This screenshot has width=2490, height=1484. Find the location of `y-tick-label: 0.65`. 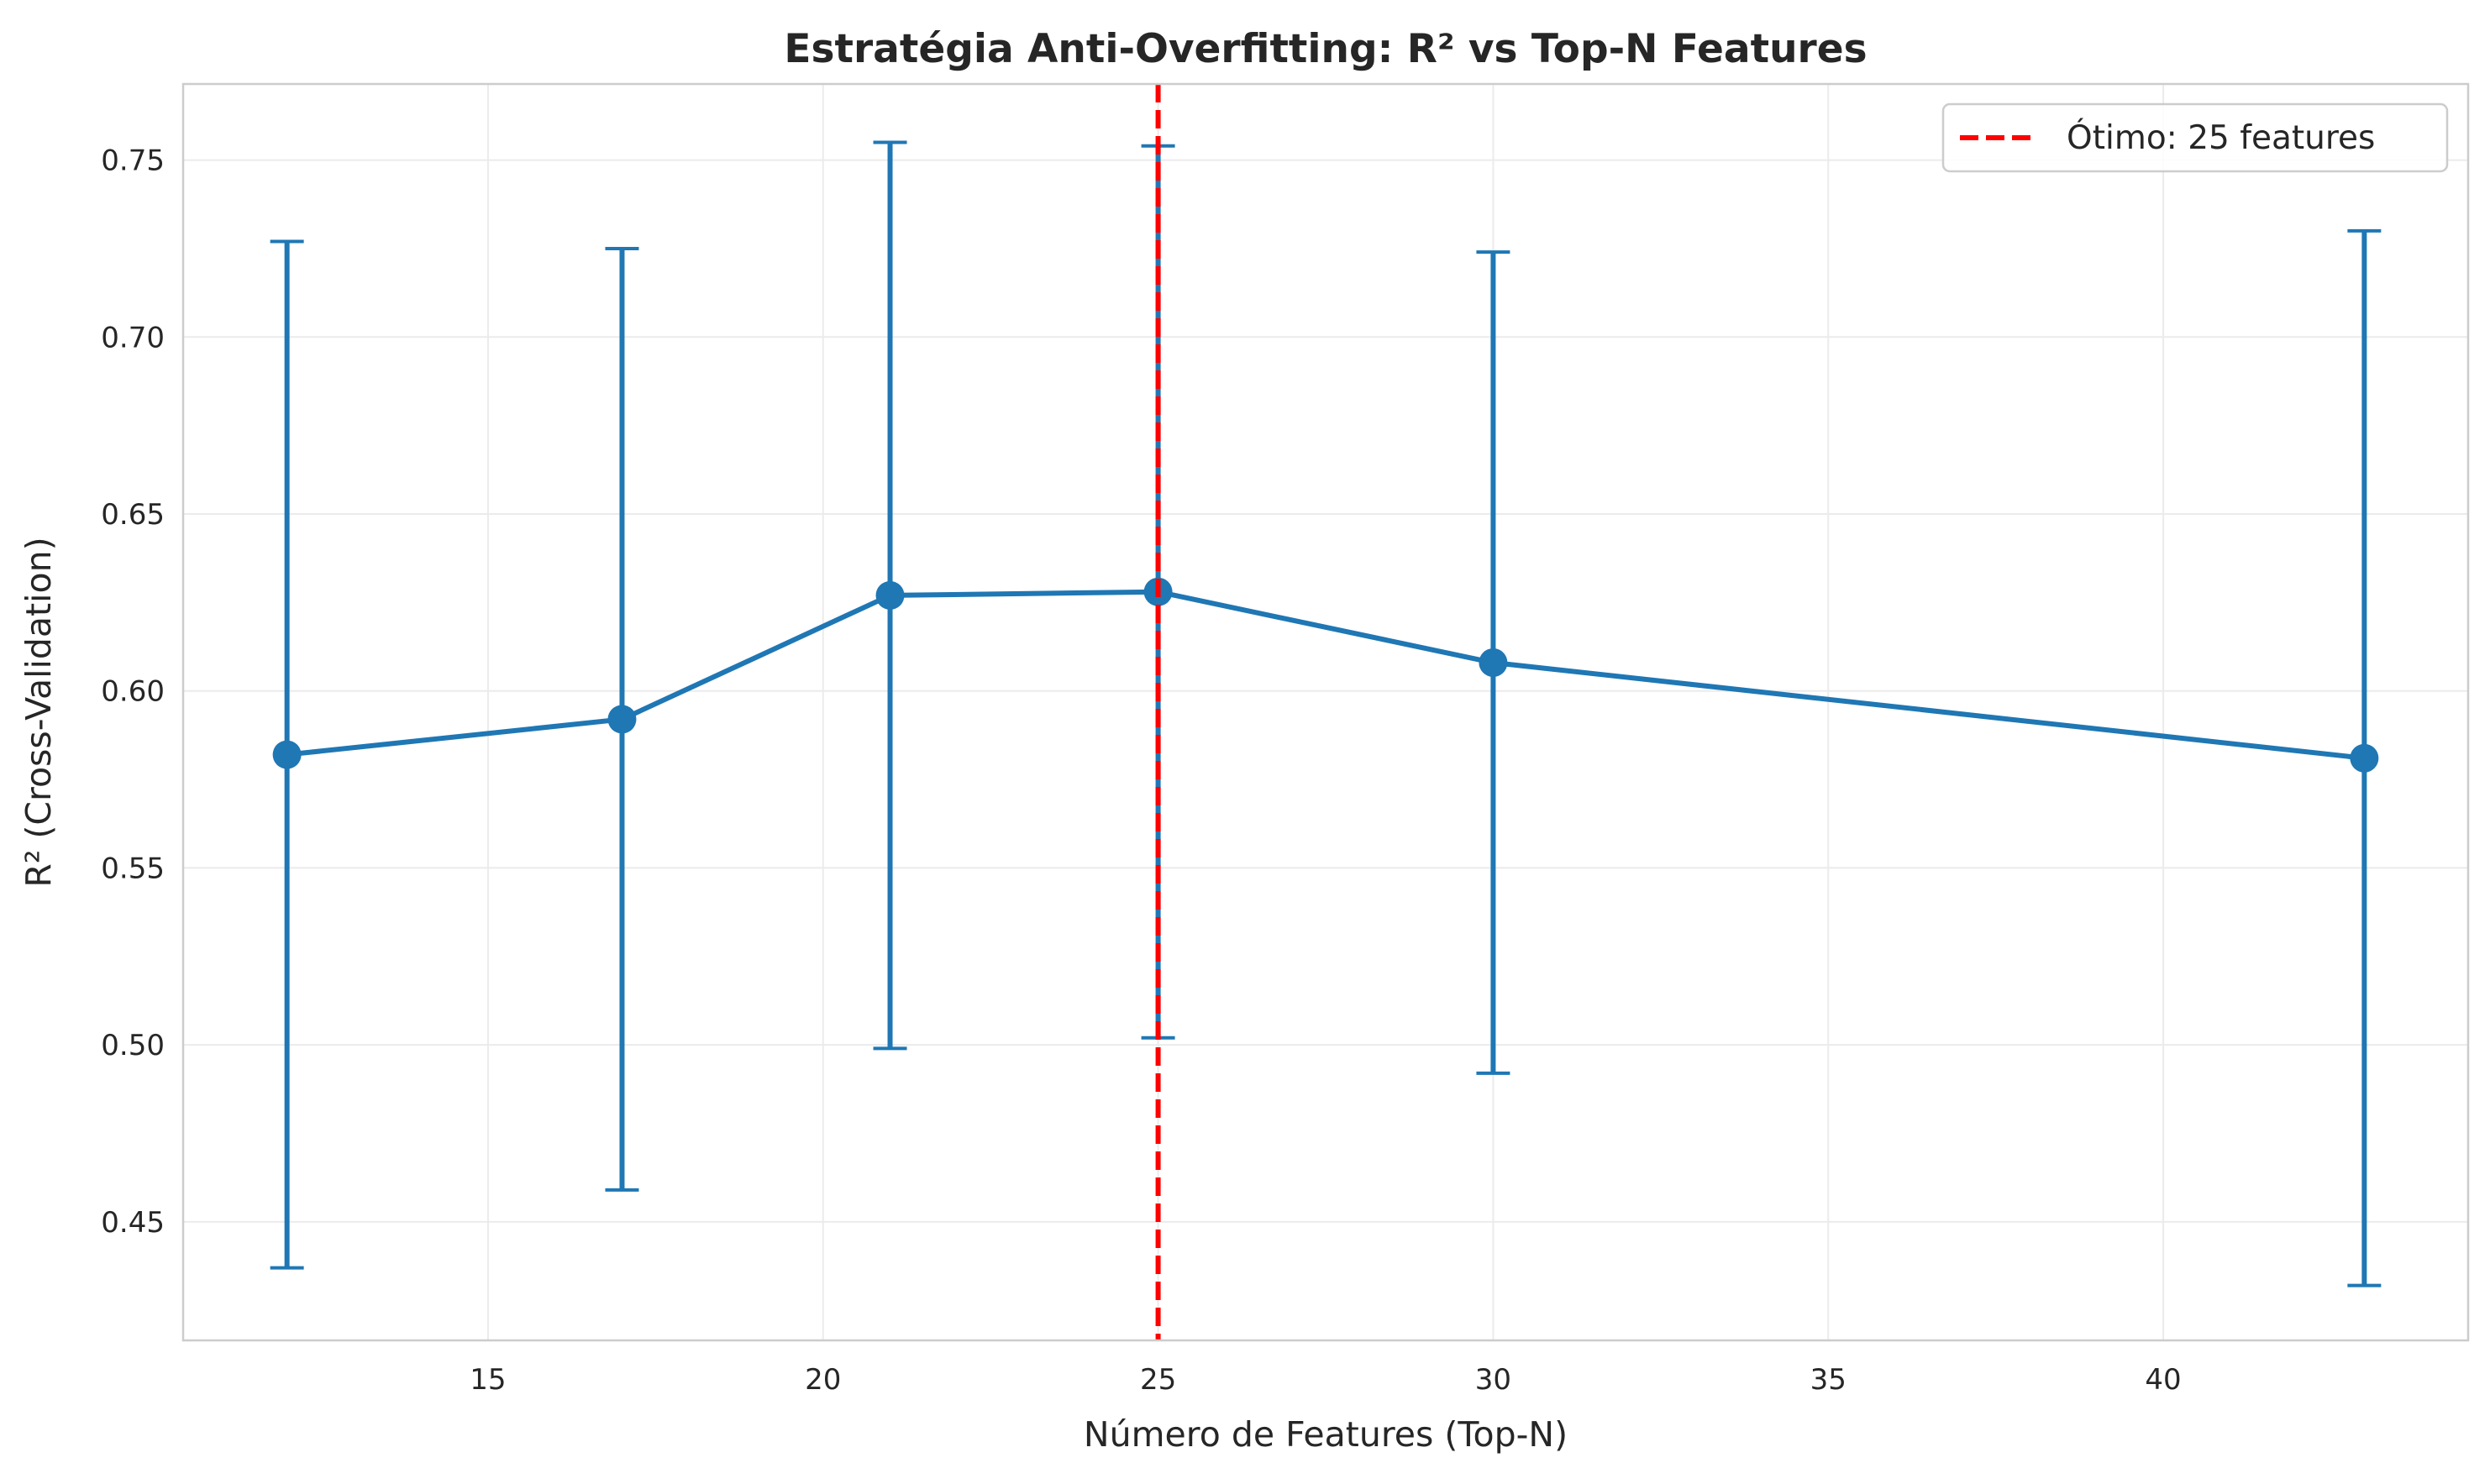

y-tick-label: 0.65 is located at coordinates (133, 515).